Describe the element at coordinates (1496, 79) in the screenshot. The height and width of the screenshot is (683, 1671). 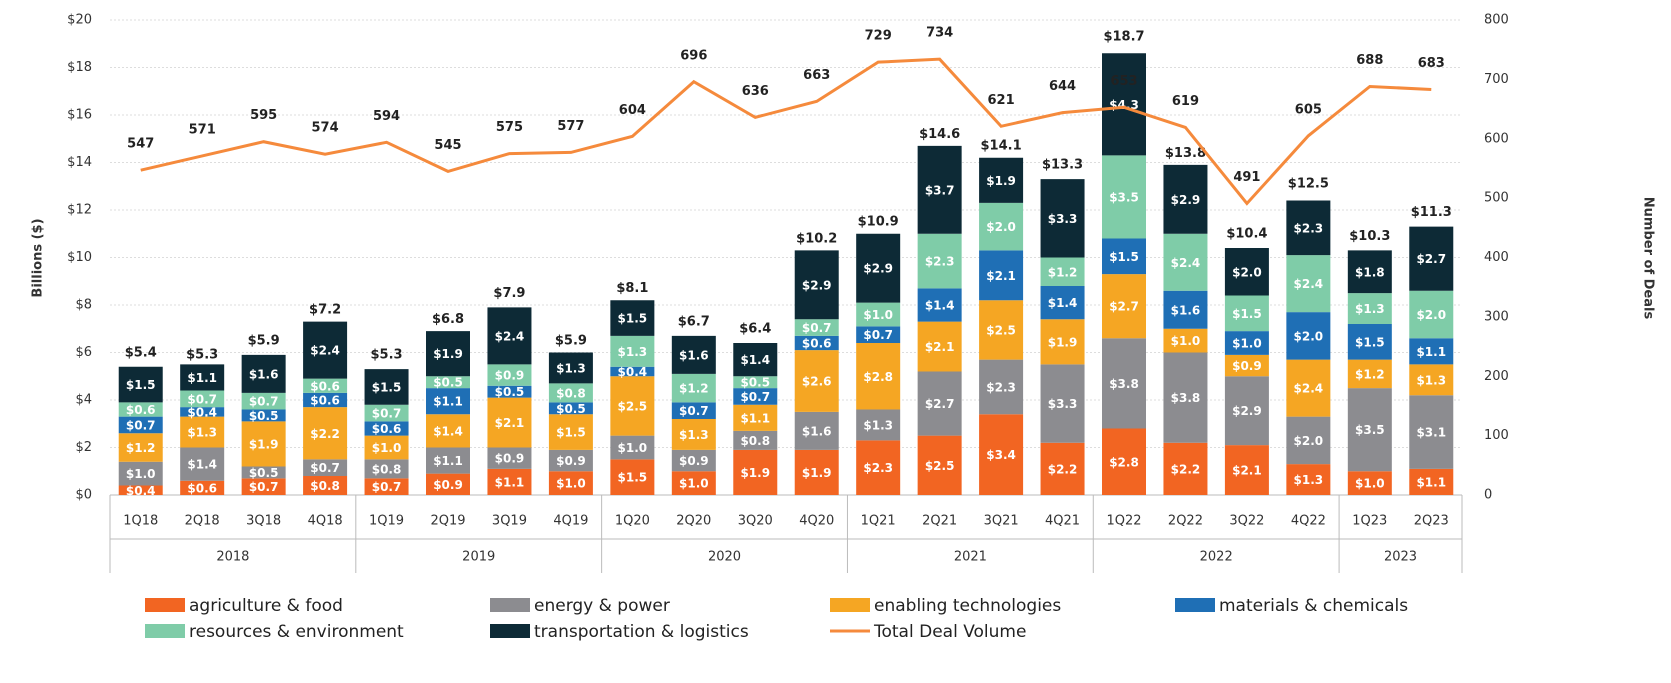
I see `y2-tick-label: 700` at that location.